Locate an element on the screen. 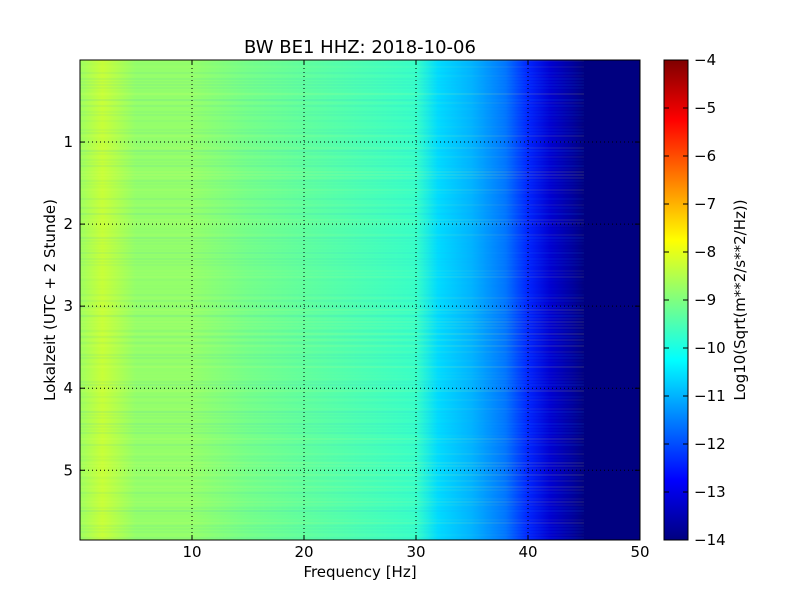 Image resolution: width=800 pixels, height=600 pixels. x-tick-label: 40 is located at coordinates (527, 552).